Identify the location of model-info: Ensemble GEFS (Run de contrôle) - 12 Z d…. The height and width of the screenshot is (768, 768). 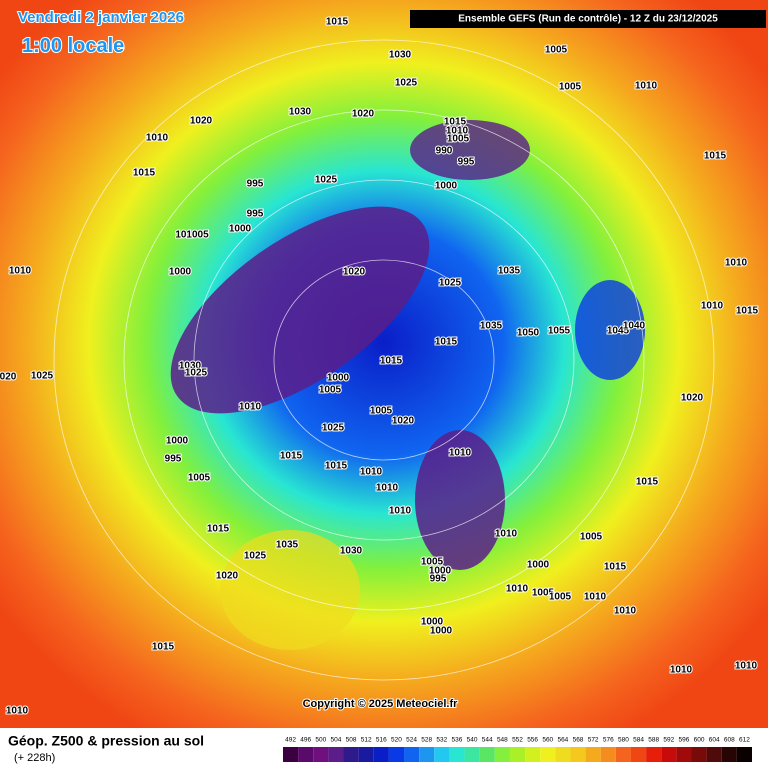
(588, 19).